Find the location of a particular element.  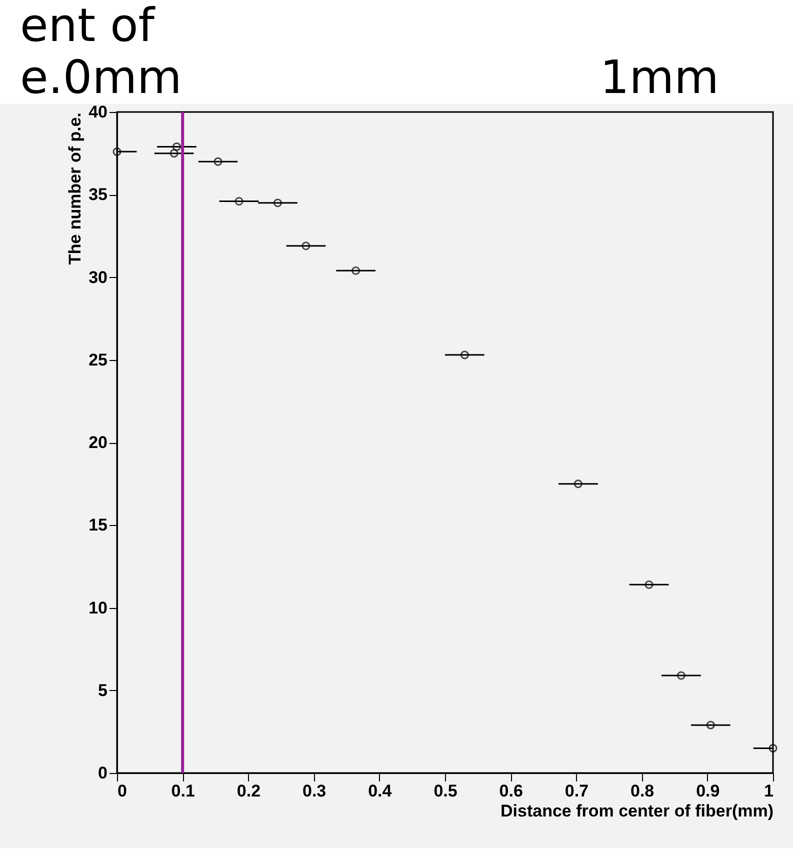

y-tick-label: 15 is located at coordinates (98, 525).